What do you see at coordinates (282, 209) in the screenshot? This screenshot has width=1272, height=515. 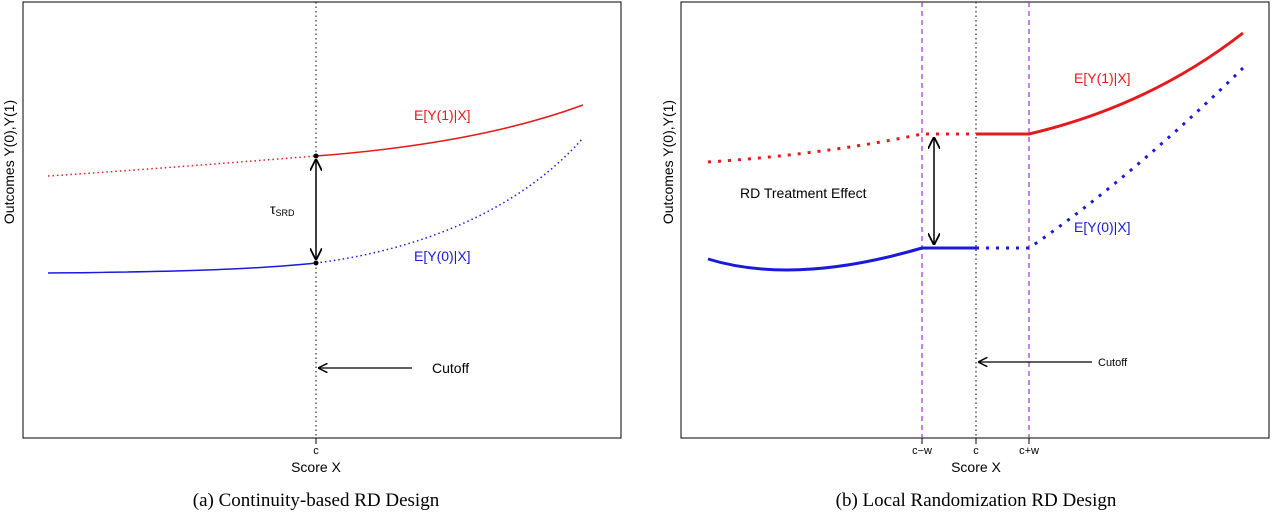 I see `panel-a-tau-label: τSRD` at bounding box center [282, 209].